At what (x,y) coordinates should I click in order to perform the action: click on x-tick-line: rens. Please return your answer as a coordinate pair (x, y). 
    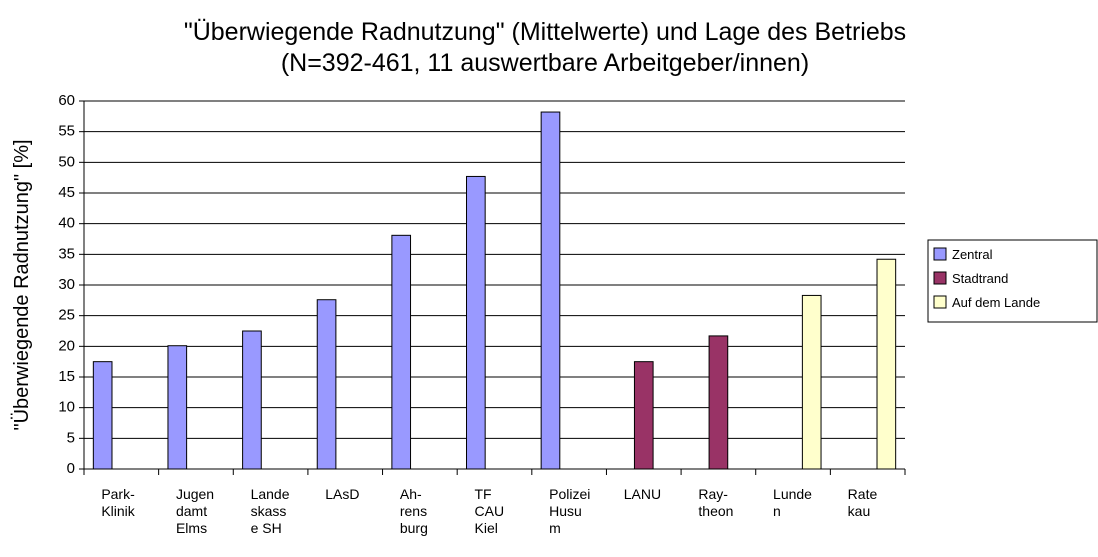
    Looking at the image, I should click on (413, 511).